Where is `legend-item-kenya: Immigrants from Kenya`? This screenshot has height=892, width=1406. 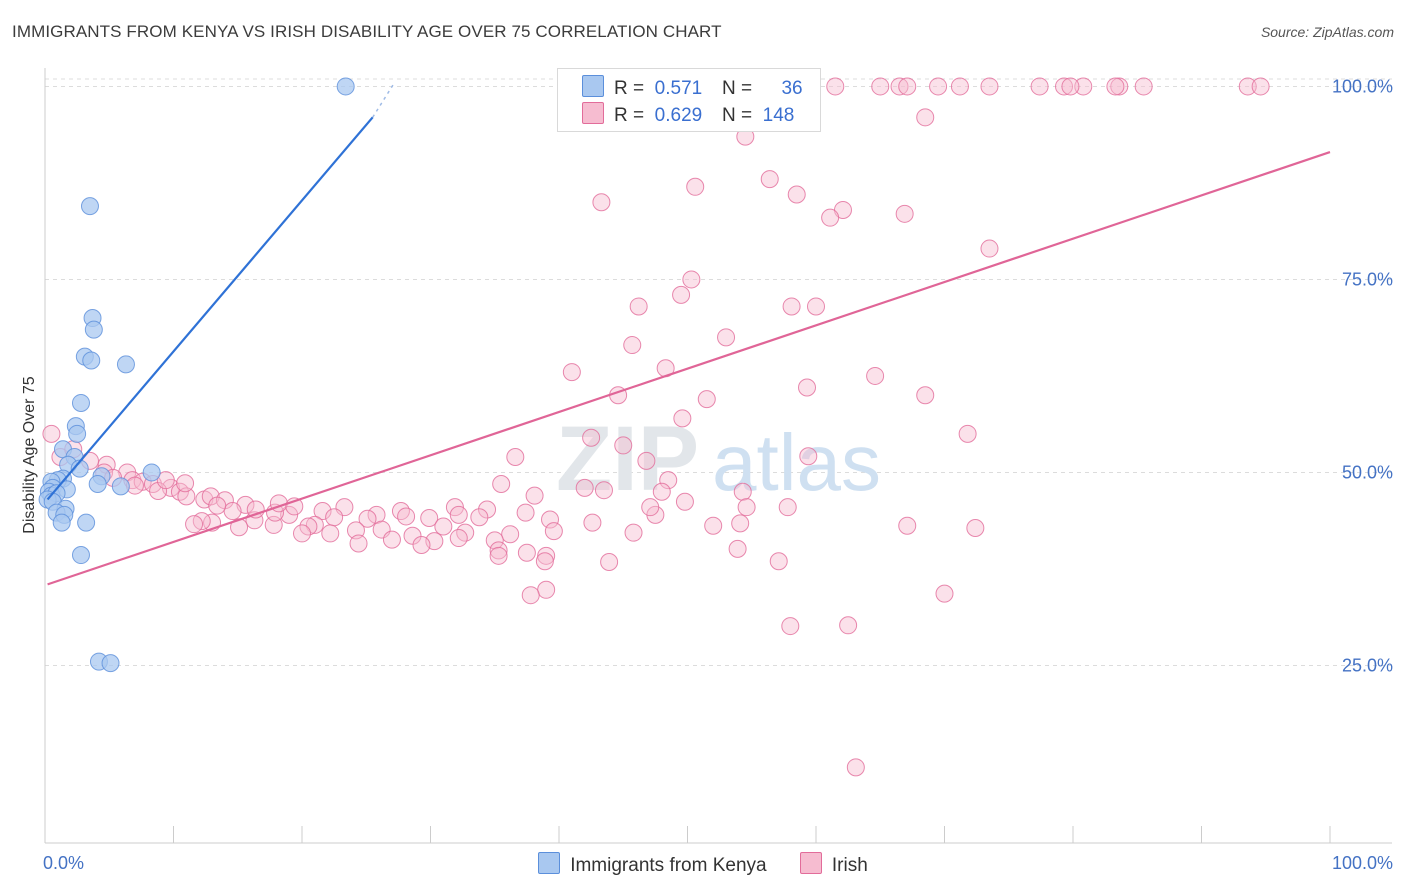 legend-item-kenya: Immigrants from Kenya is located at coordinates (652, 864).